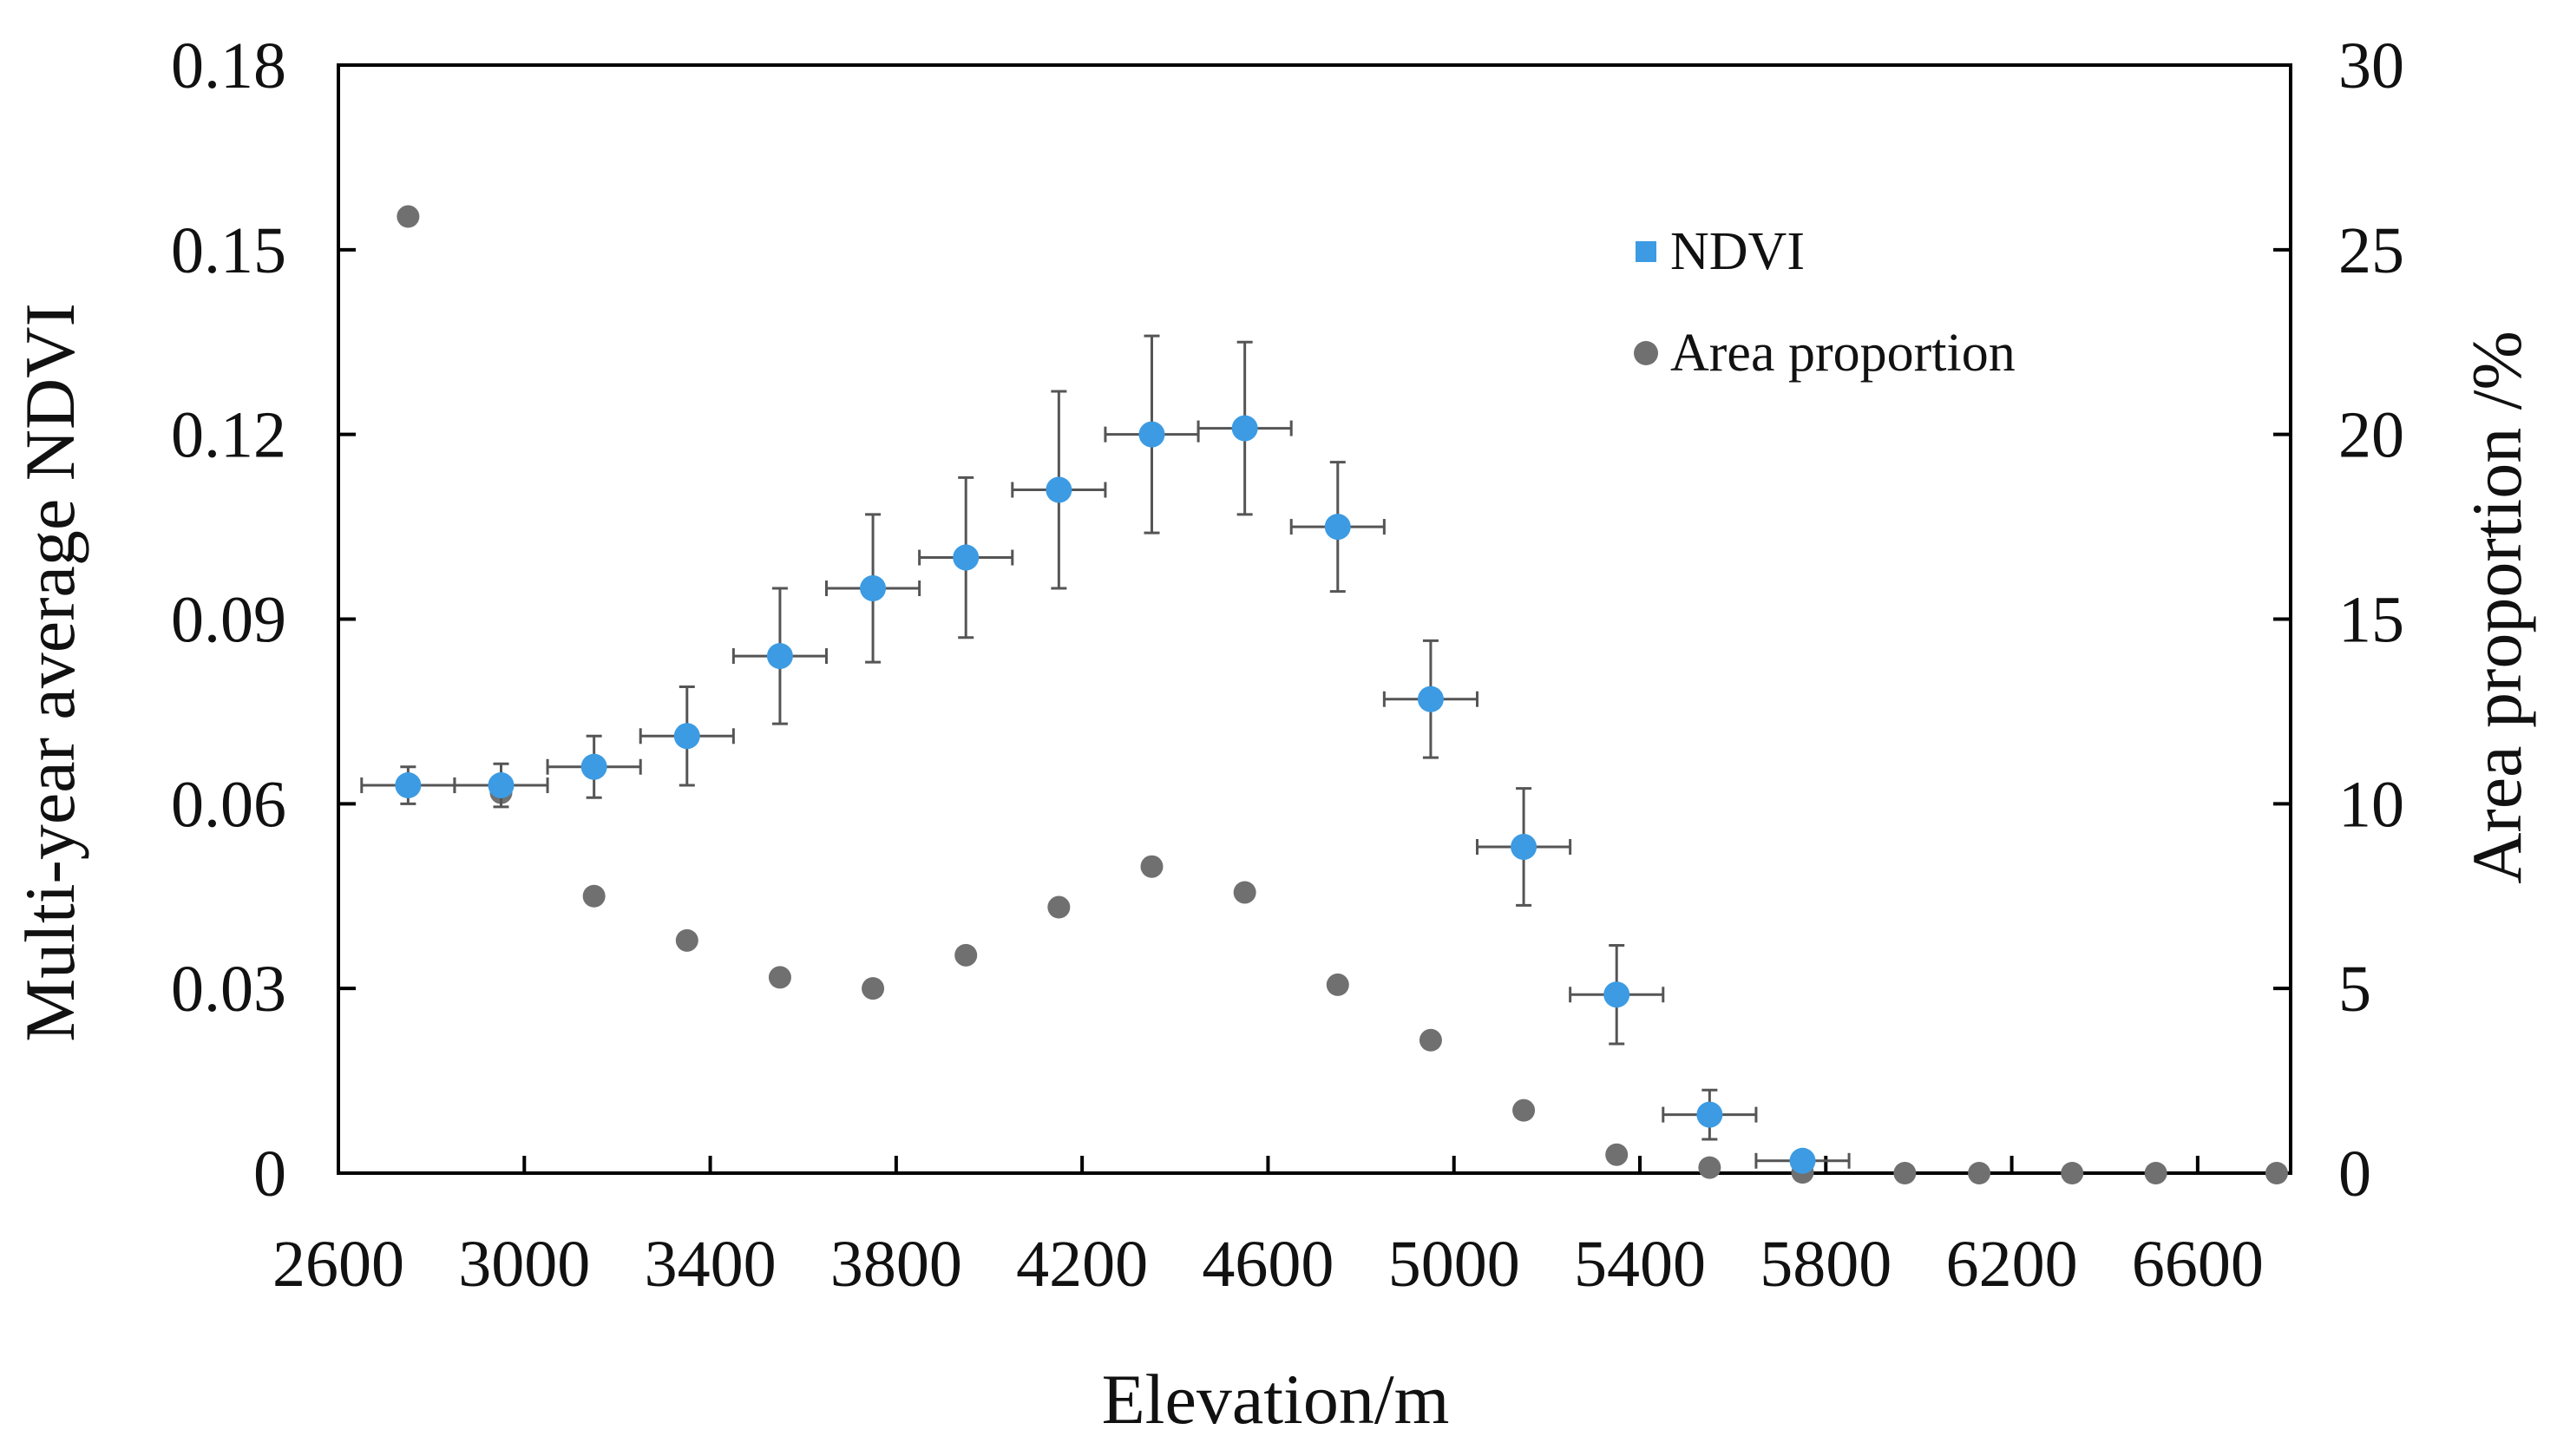 Image resolution: width=2557 pixels, height=1456 pixels. What do you see at coordinates (1825, 302) in the screenshot?
I see `legend: NDVI Area proportion` at bounding box center [1825, 302].